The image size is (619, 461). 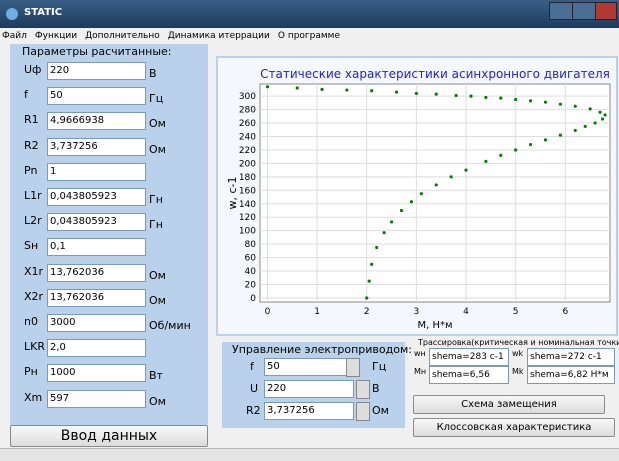 What do you see at coordinates (322, 349) in the screenshot?
I see `control-title: Управление электроприводом:` at bounding box center [322, 349].